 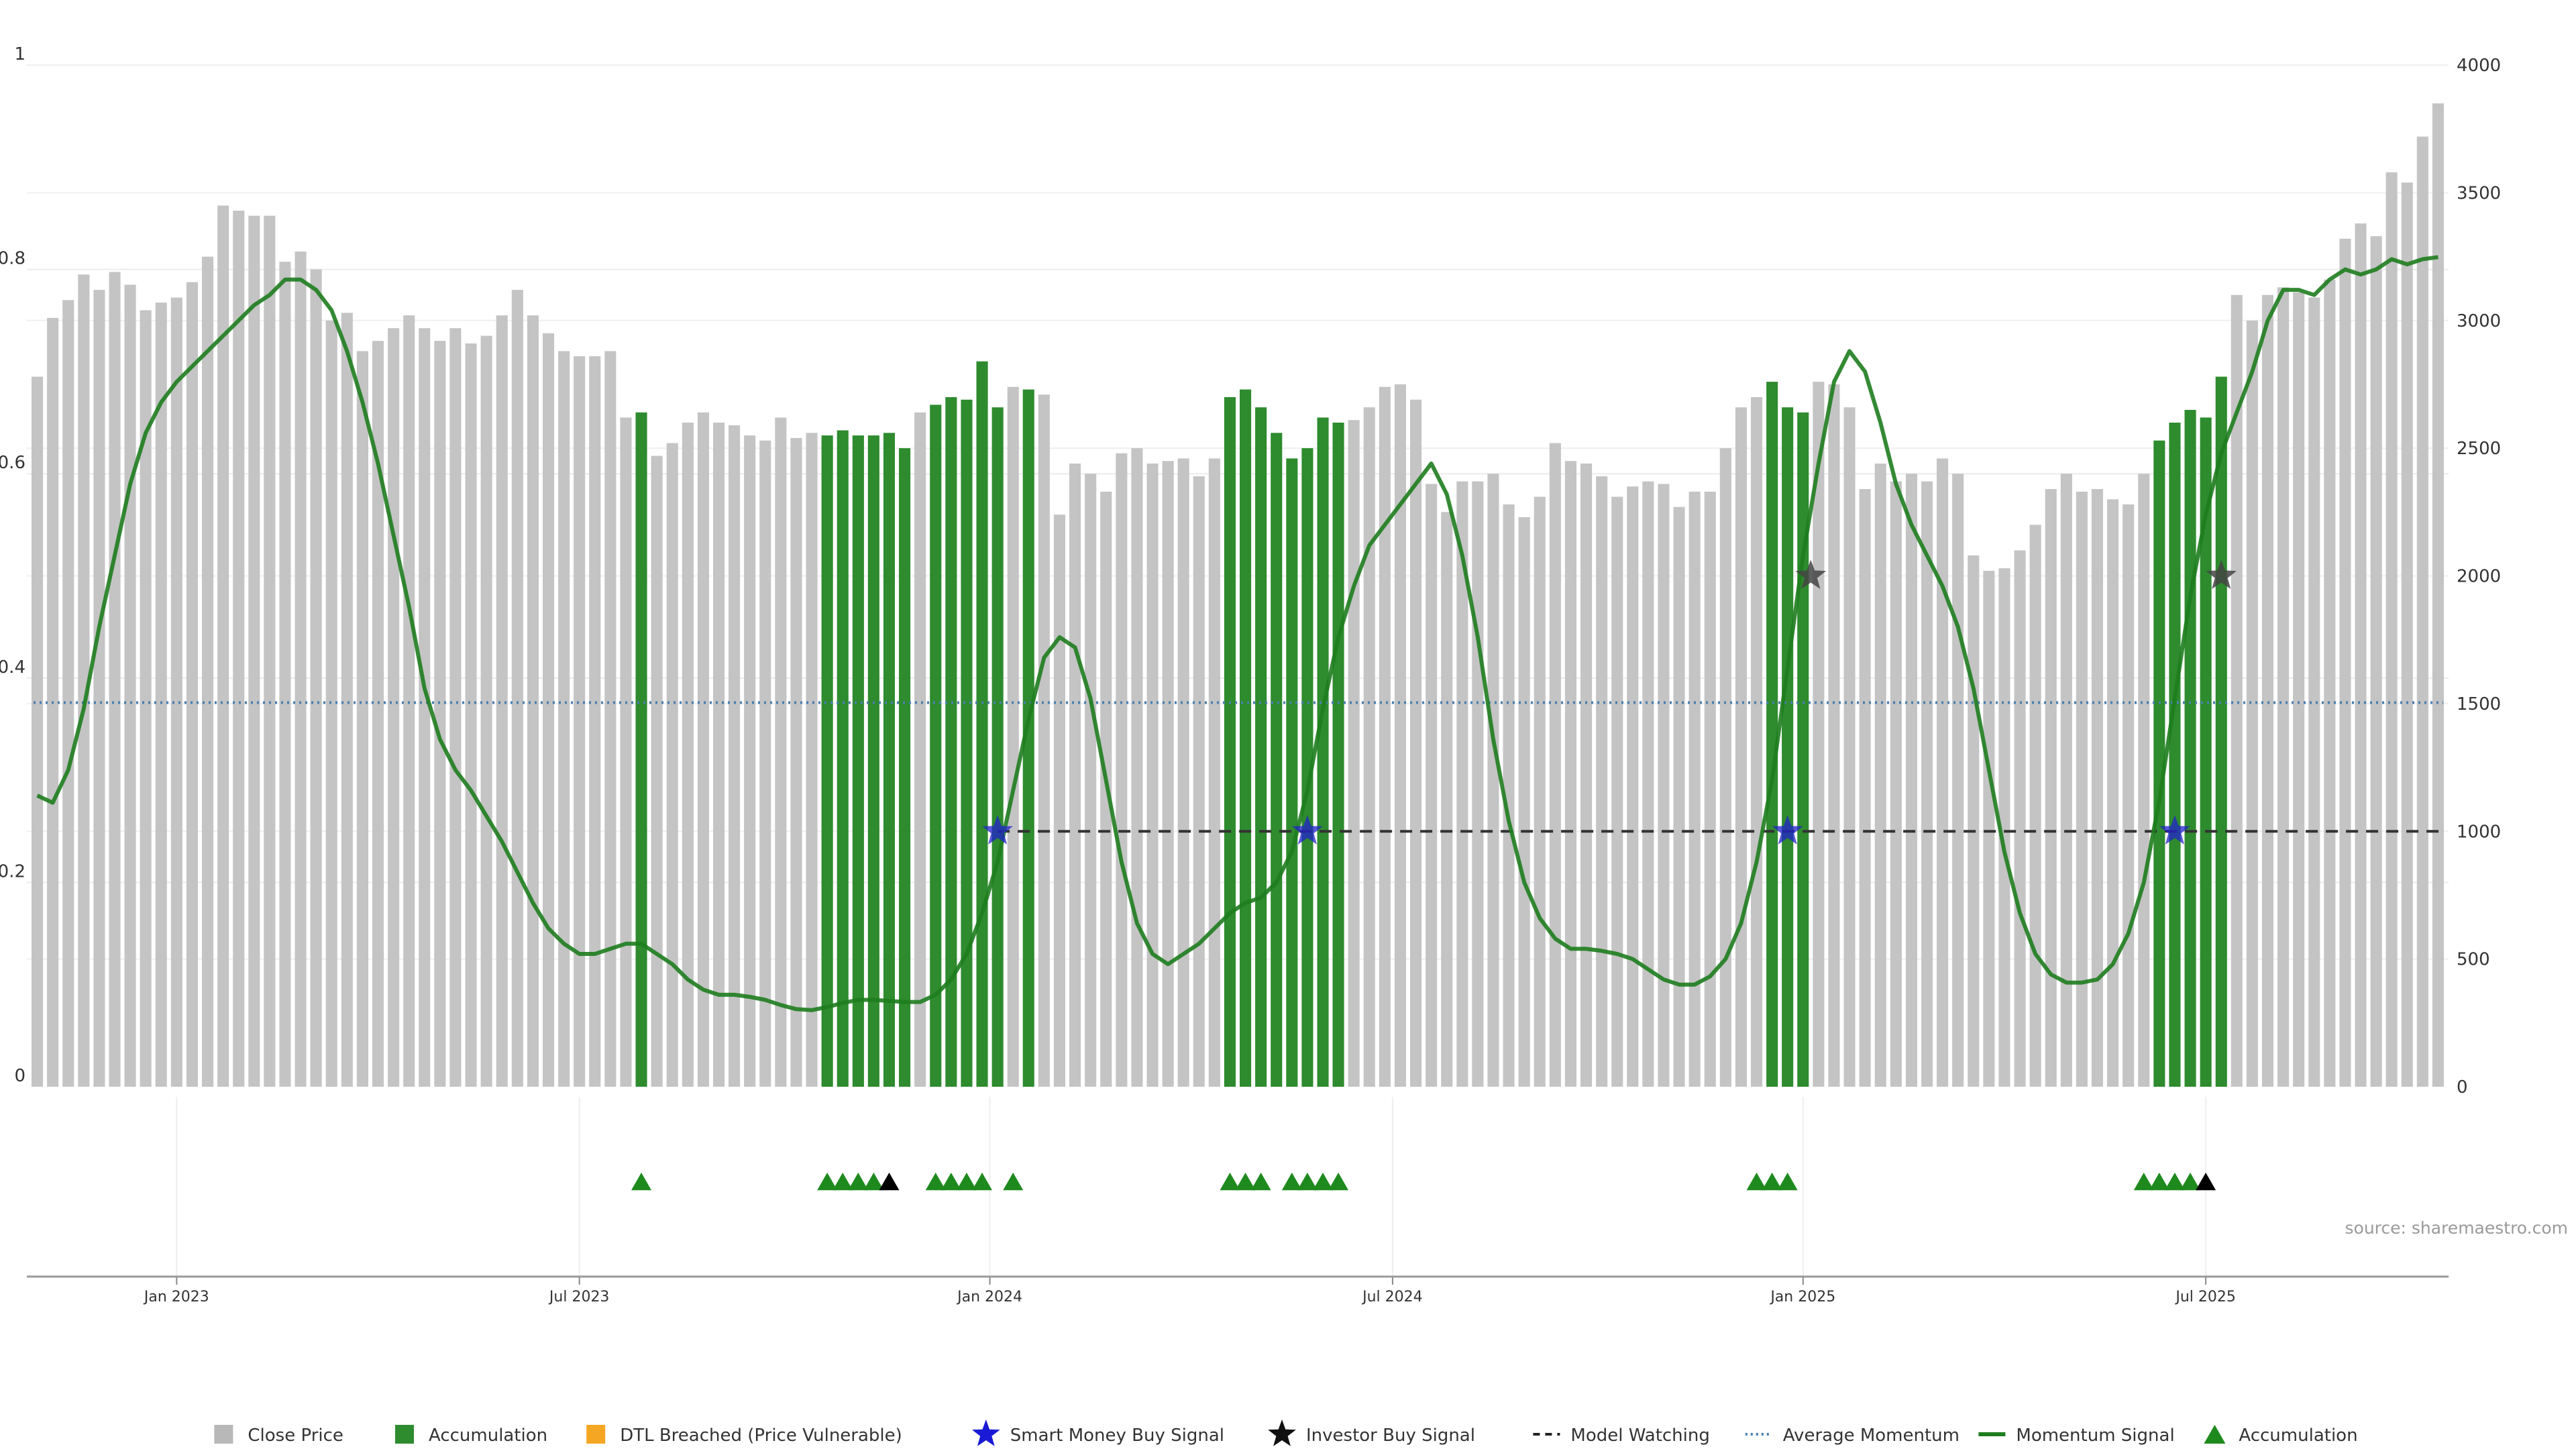 I want to click on legend-label: Close Price, so click(x=295, y=1436).